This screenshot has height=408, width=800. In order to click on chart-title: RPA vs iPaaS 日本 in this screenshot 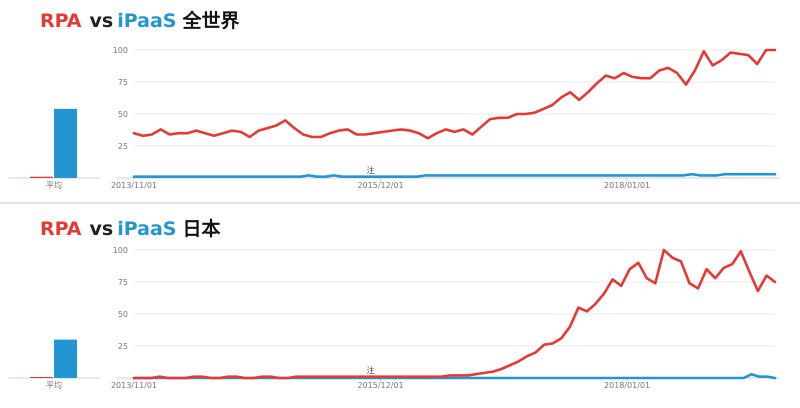, I will do `click(130, 227)`.